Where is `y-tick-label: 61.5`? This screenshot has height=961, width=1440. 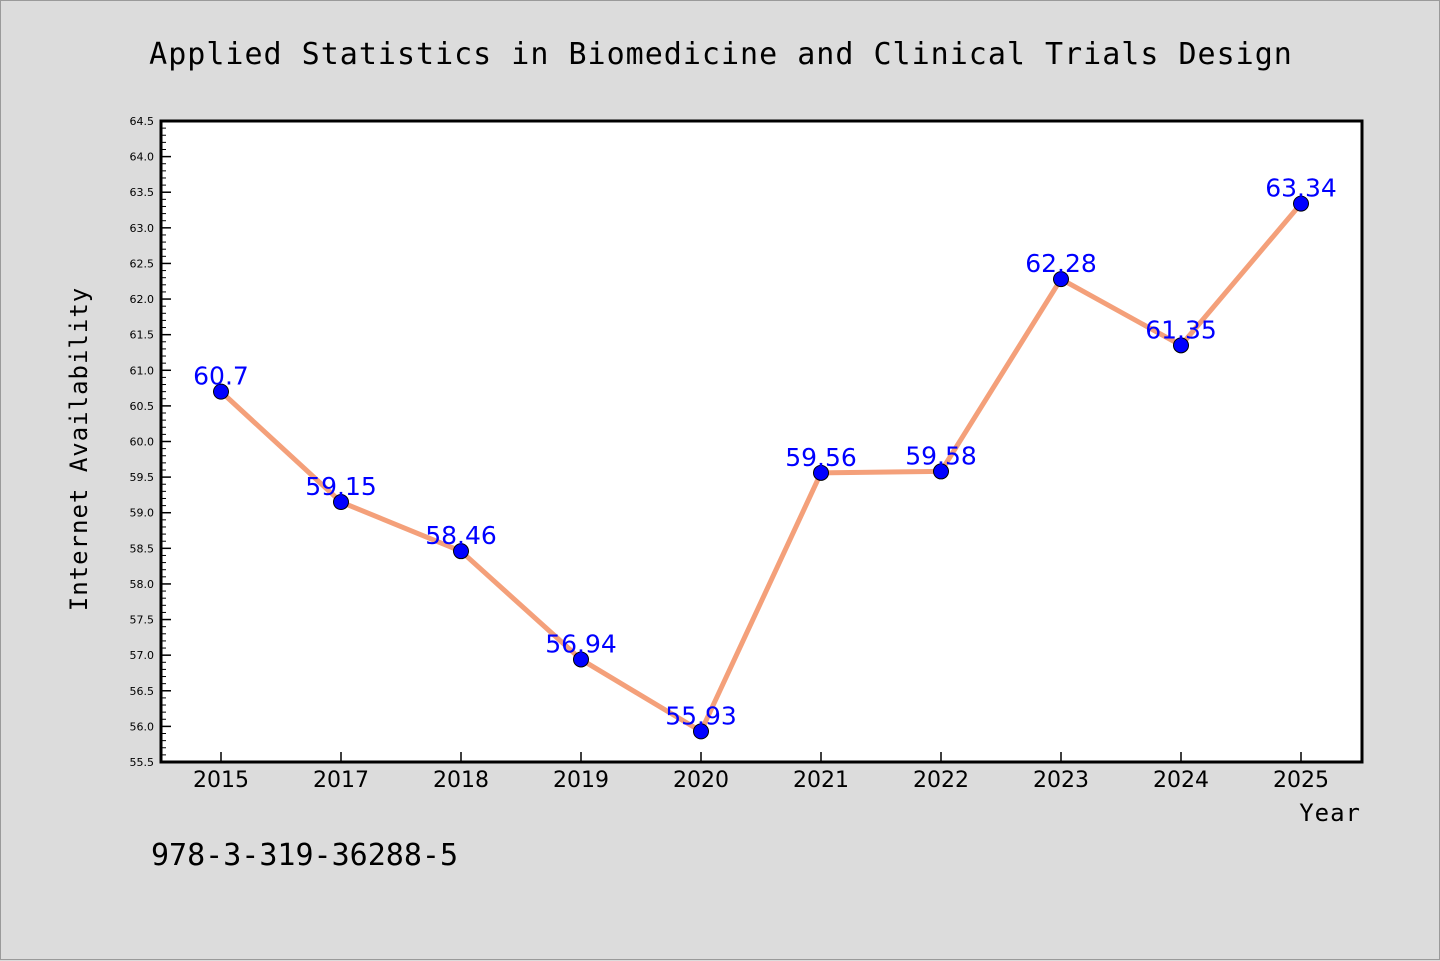 y-tick-label: 61.5 is located at coordinates (142, 335).